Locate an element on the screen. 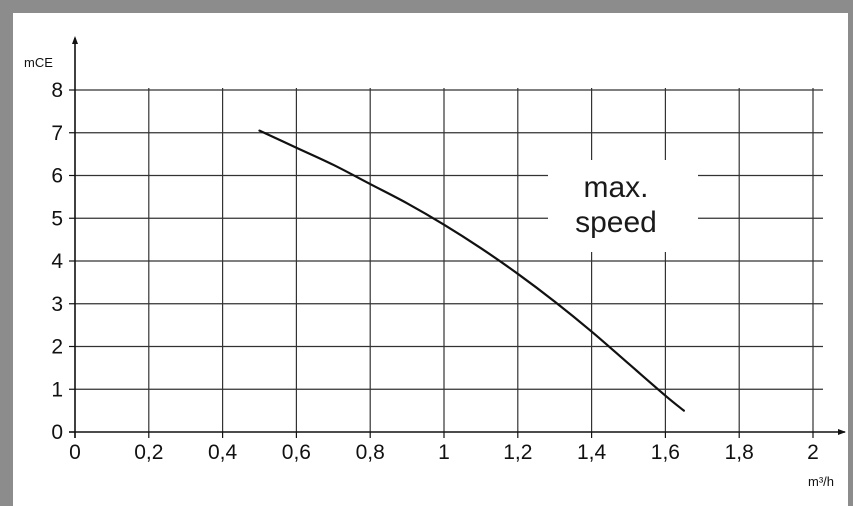 The image size is (853, 506). border-right is located at coordinates (850, 253).